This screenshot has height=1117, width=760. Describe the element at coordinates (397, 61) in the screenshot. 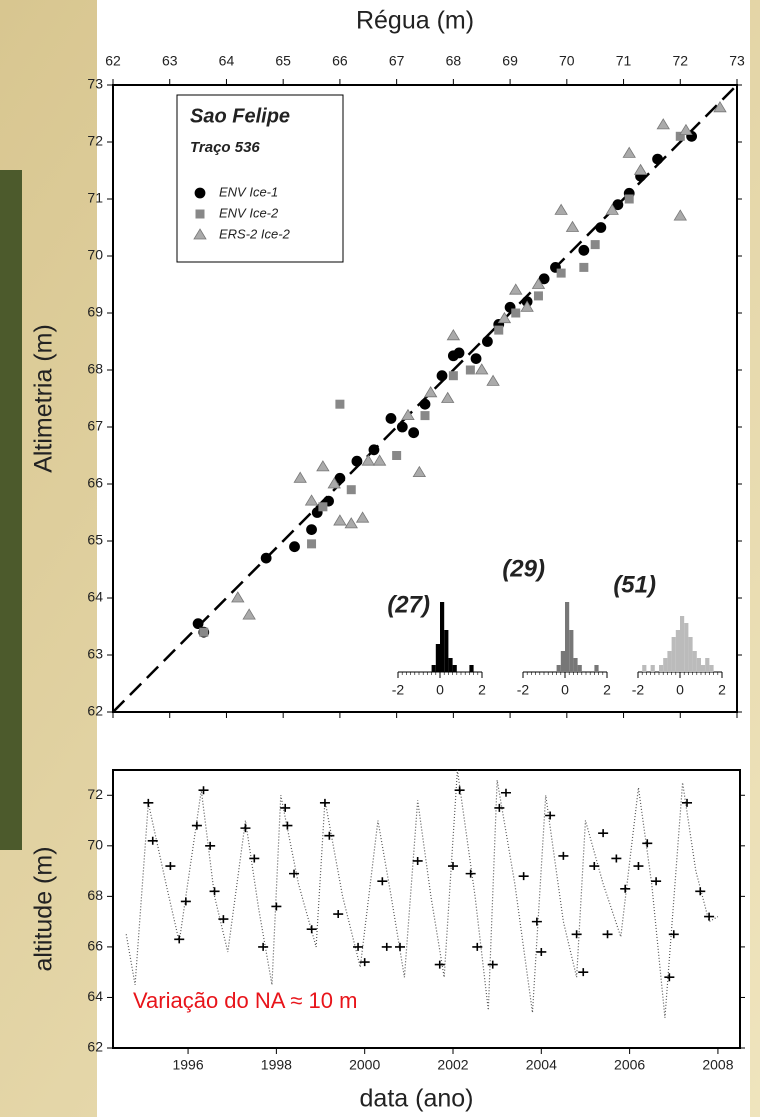

I see `x-tick-label: 67` at that location.